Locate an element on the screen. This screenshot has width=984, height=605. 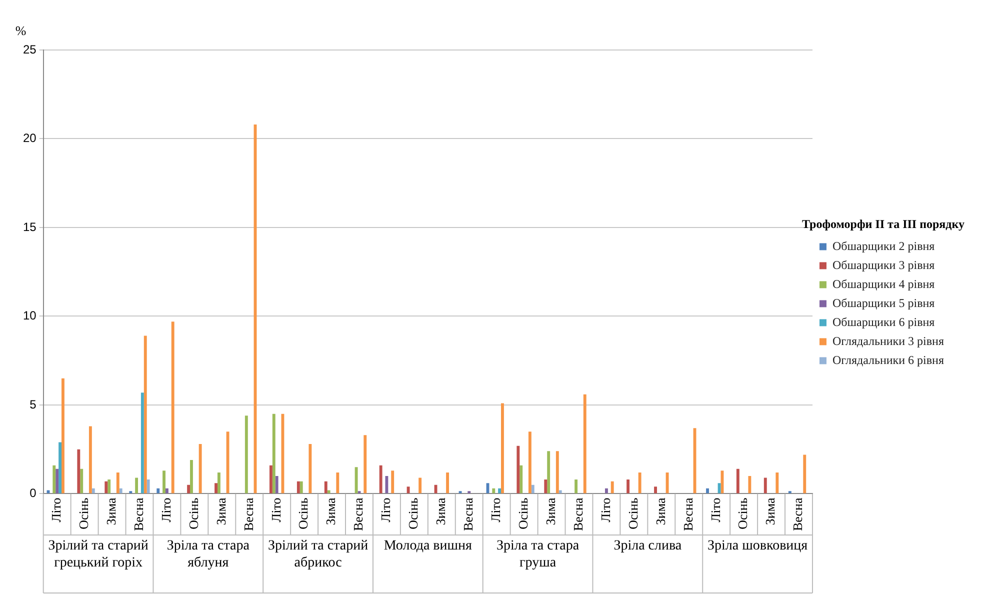
y-tick-label: 5 is located at coordinates (33, 404).